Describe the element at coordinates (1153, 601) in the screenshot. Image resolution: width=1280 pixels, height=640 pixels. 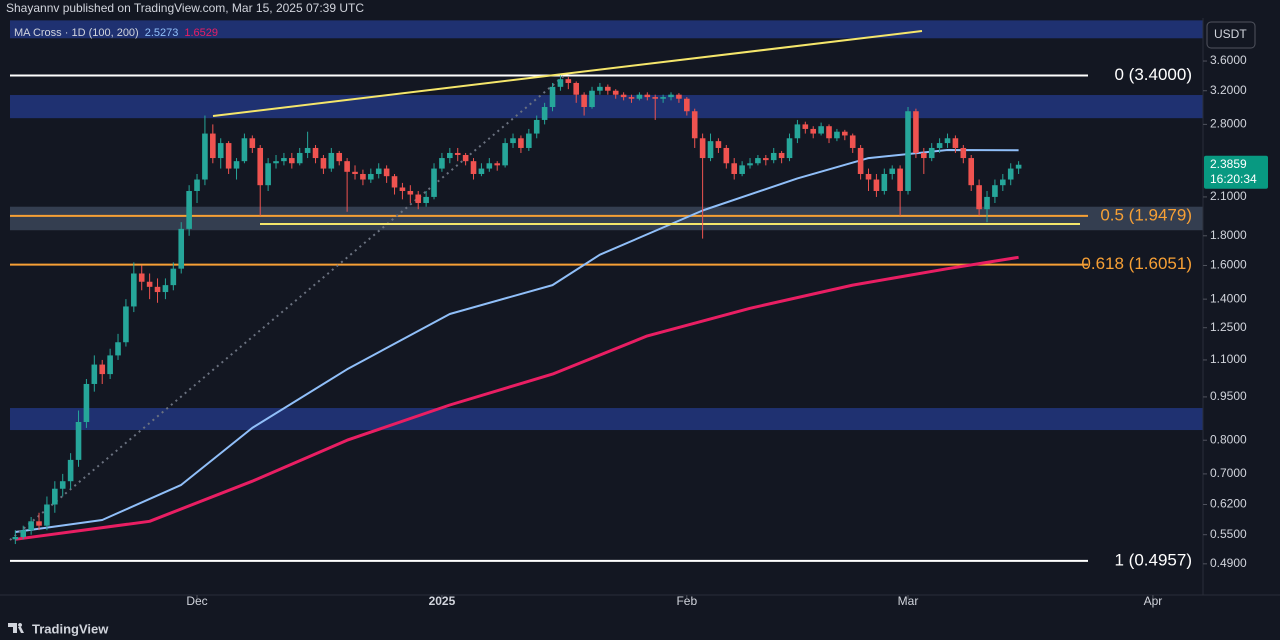
I see `x-tick-label: Apr` at that location.